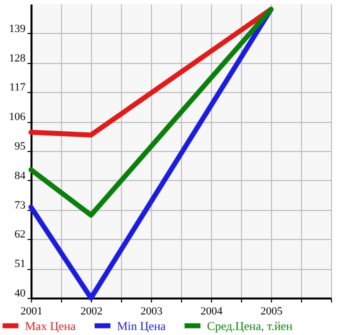 Image resolution: width=345 pixels, height=335 pixels. What do you see at coordinates (250, 325) in the screenshot?
I see `legend-label: Сред.Цена, т.йен` at bounding box center [250, 325].